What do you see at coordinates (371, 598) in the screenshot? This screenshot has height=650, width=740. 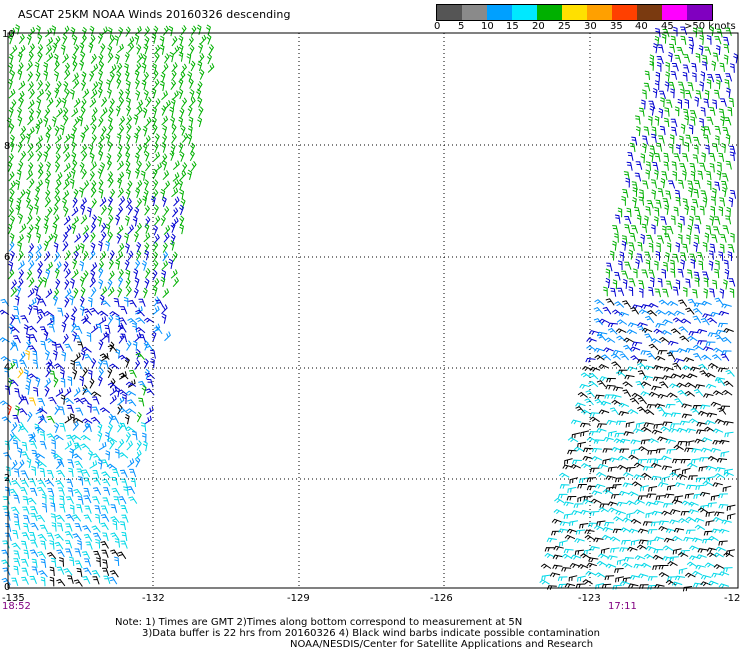 I see `lon-axis-labels: -135 -132 -129 -126 -123 -120` at bounding box center [371, 598].